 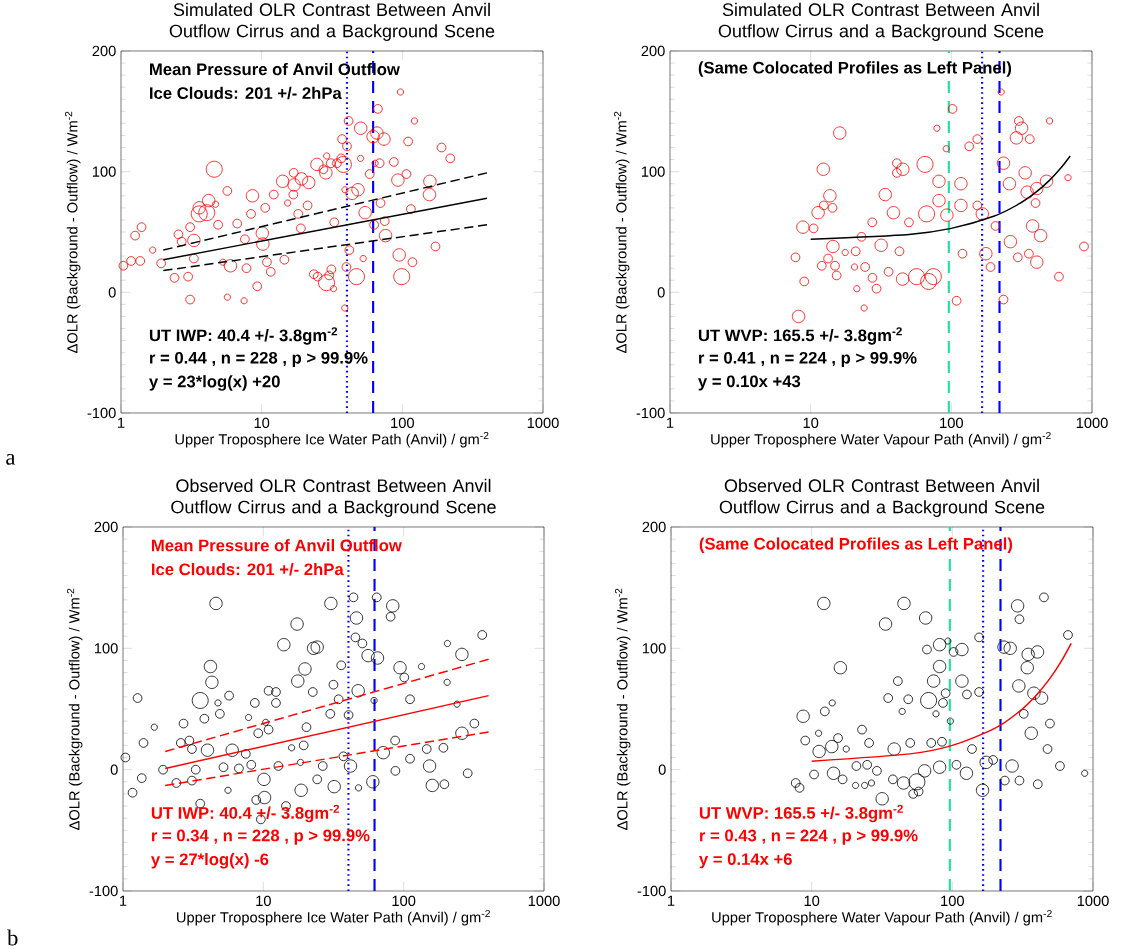 What do you see at coordinates (260, 837) in the screenshot?
I see `annotation: r = 0.34 , n = 228 , p > 99.9%` at bounding box center [260, 837].